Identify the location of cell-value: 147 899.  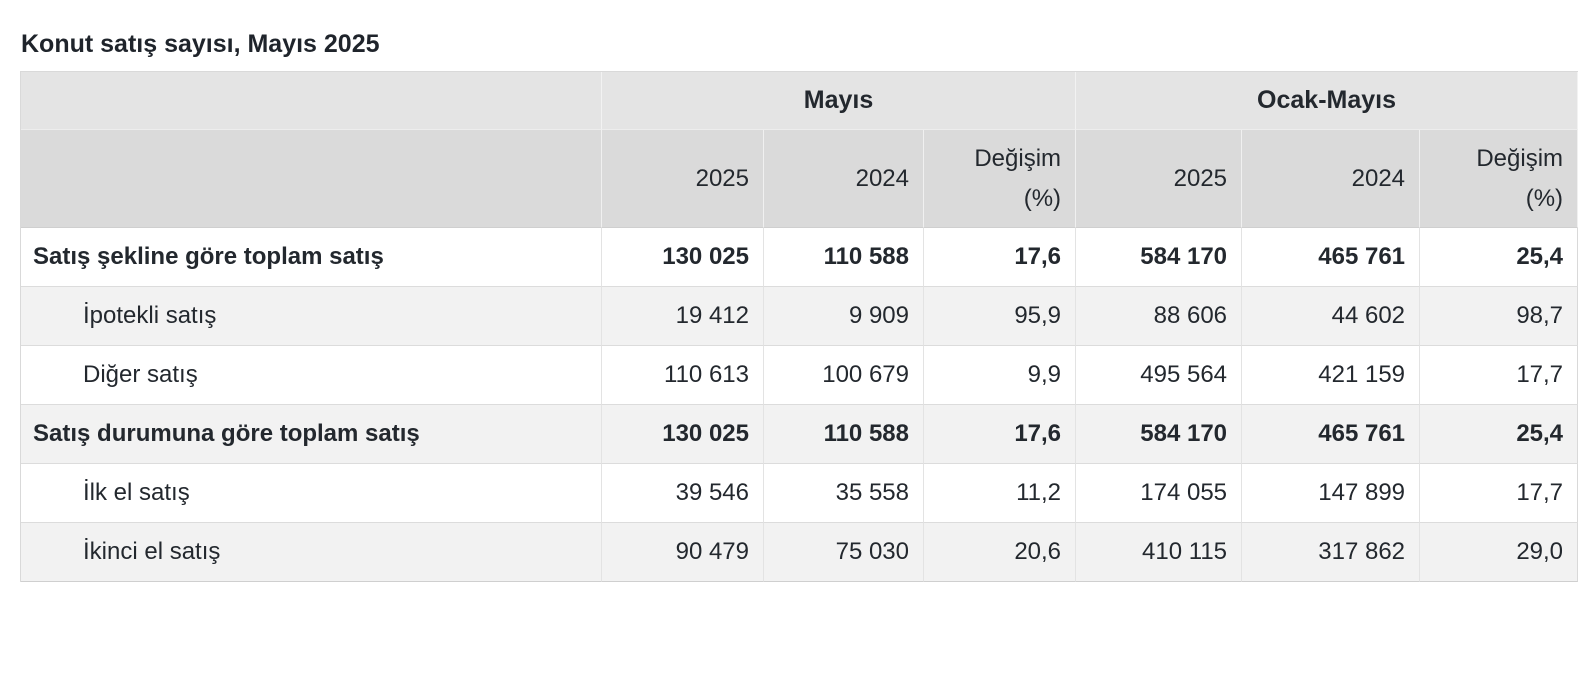
(1331, 493).